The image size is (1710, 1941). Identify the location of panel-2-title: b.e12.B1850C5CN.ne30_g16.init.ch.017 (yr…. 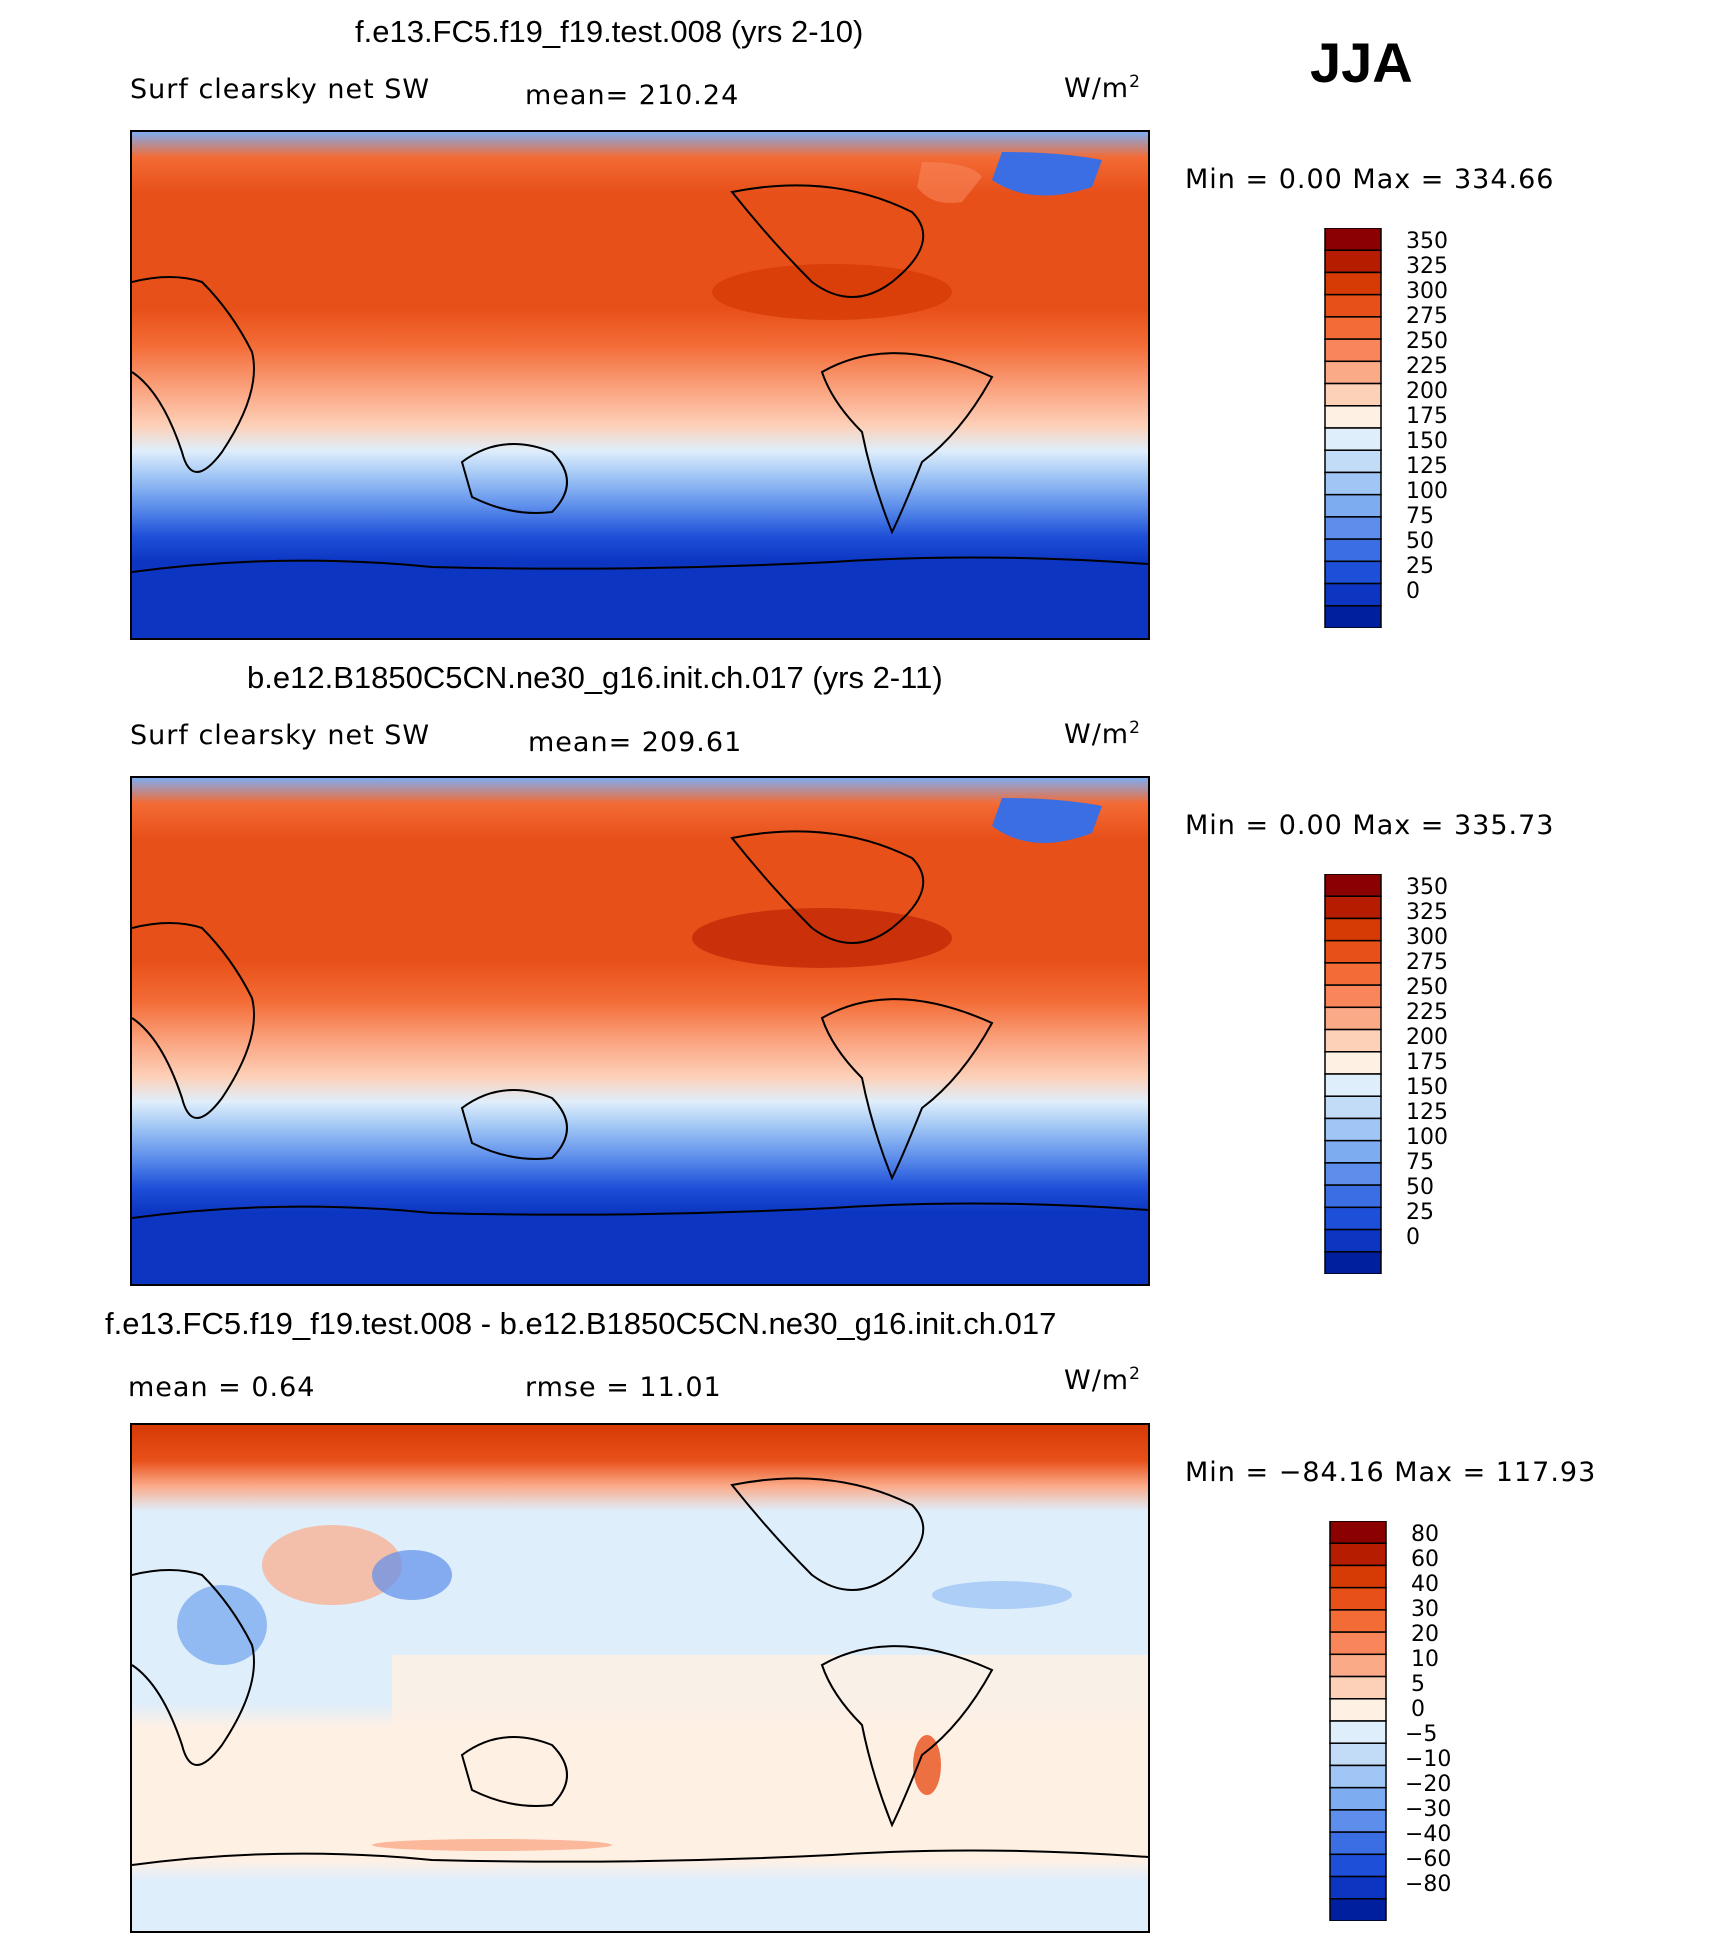
(595, 677).